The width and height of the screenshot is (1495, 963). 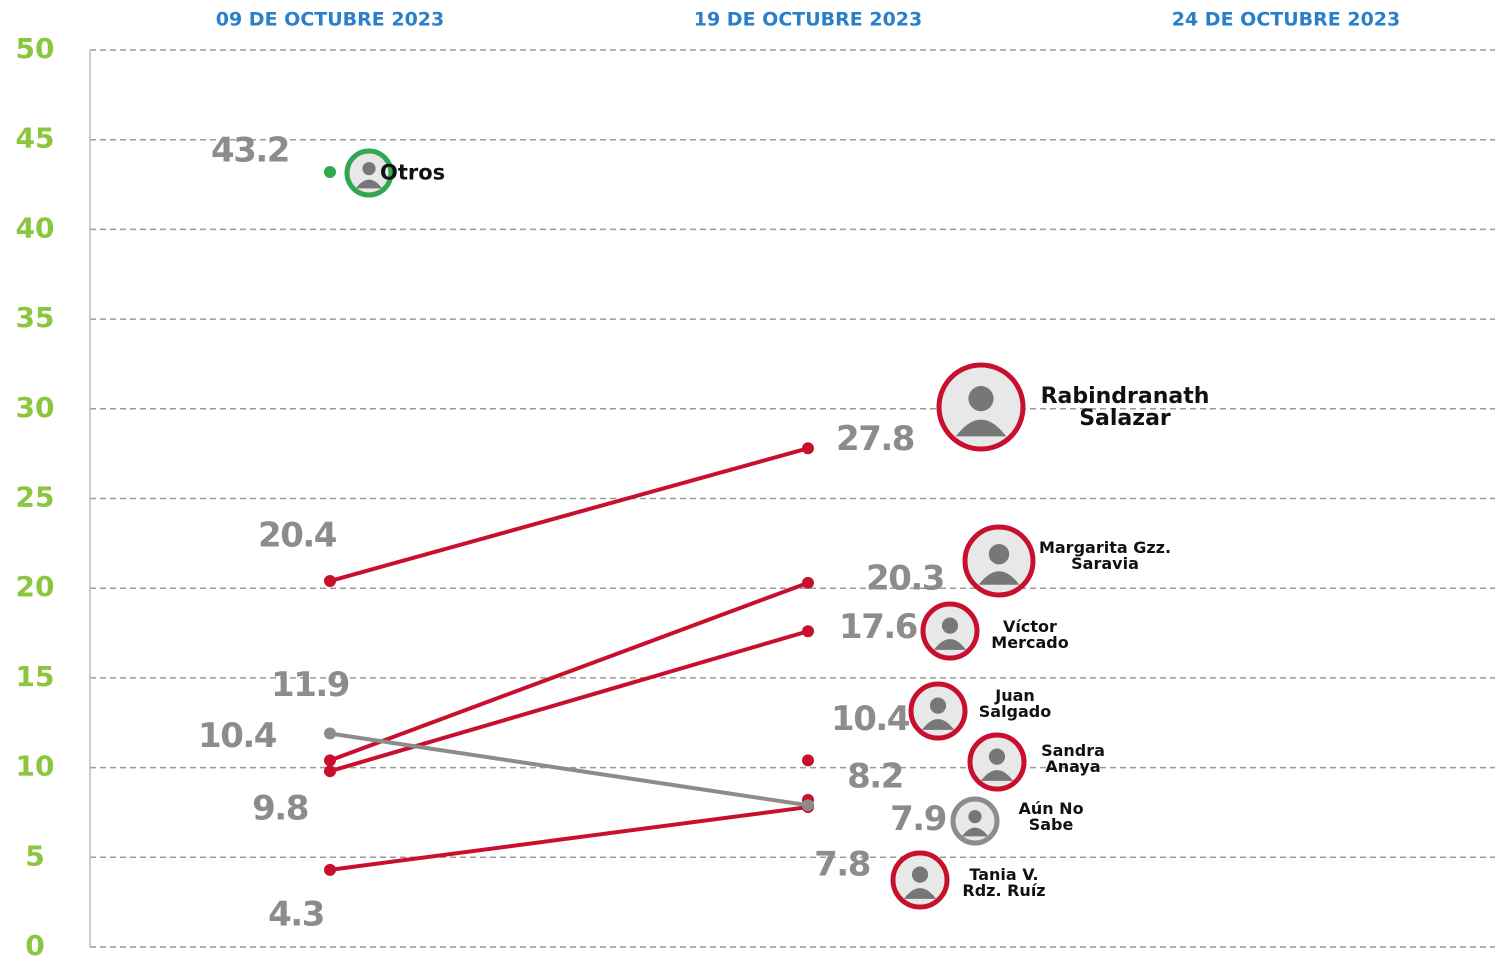 I want to click on value-label: 11.9, so click(x=310, y=685).